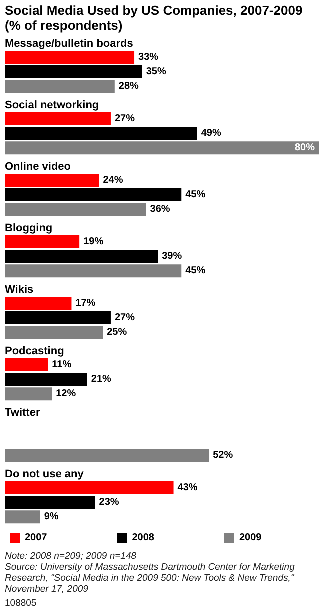 This screenshot has width=324, height=613. I want to click on y-tick-label: Podcasting, so click(34, 351).